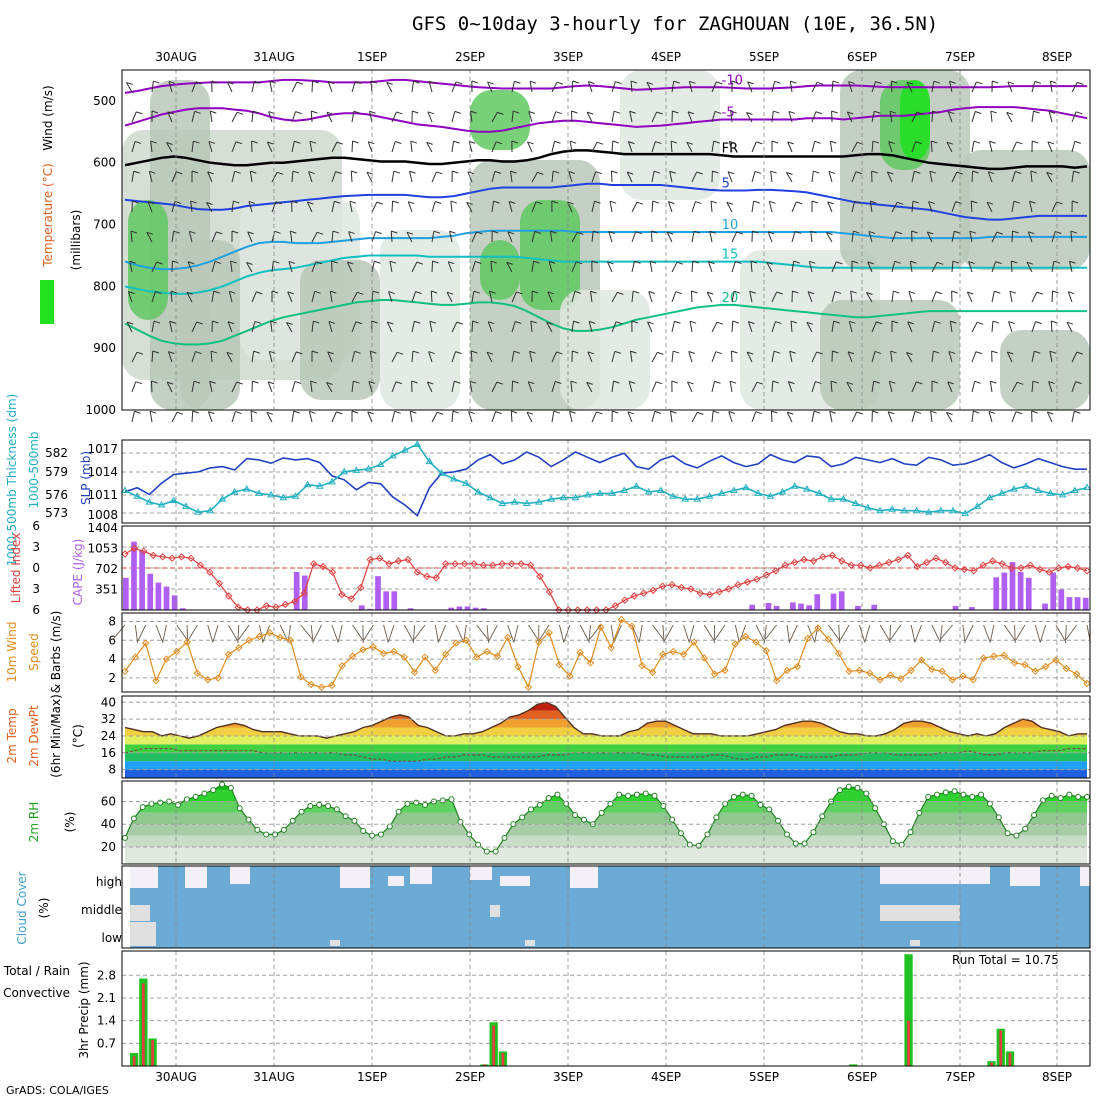  Describe the element at coordinates (960, 1077) in the screenshot. I see `bottom-day-label: 7SEP` at that location.